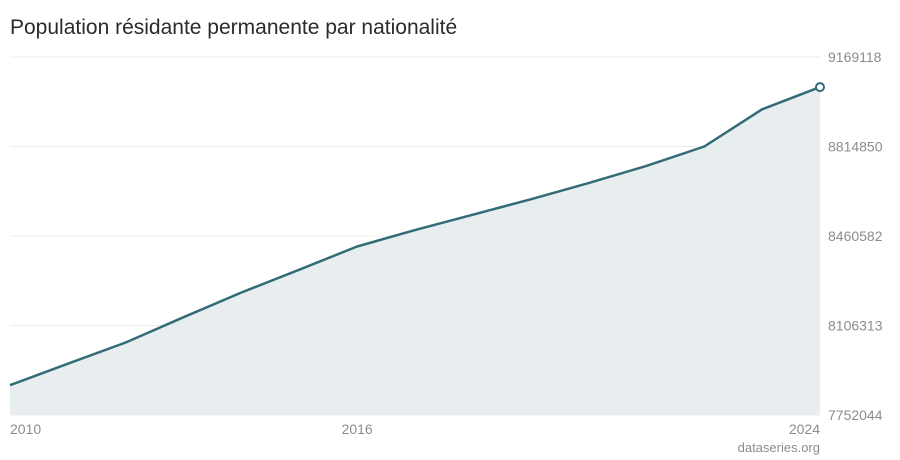  Describe the element at coordinates (804, 429) in the screenshot. I see `x-tick-label: 2024` at that location.